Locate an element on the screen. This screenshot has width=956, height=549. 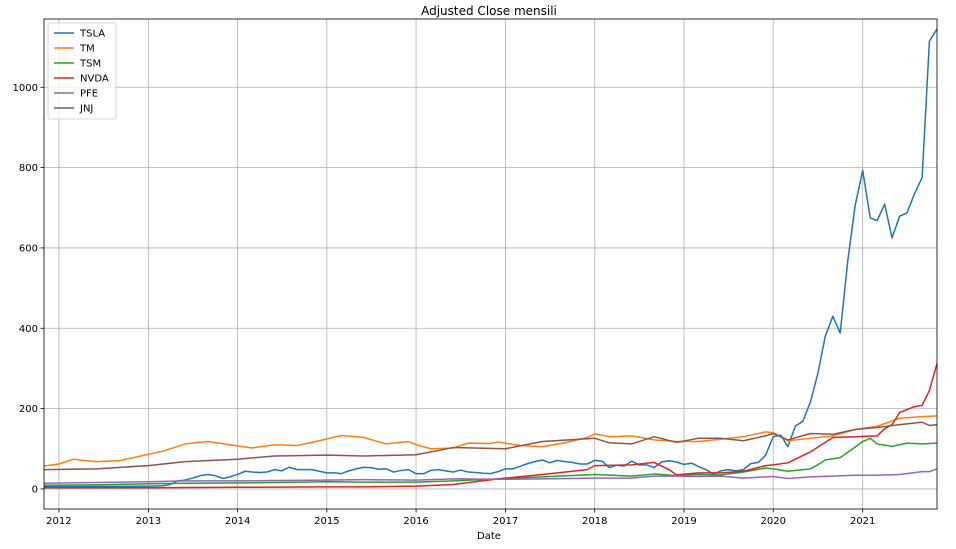
x-tick-label: 2013 is located at coordinates (148, 521).